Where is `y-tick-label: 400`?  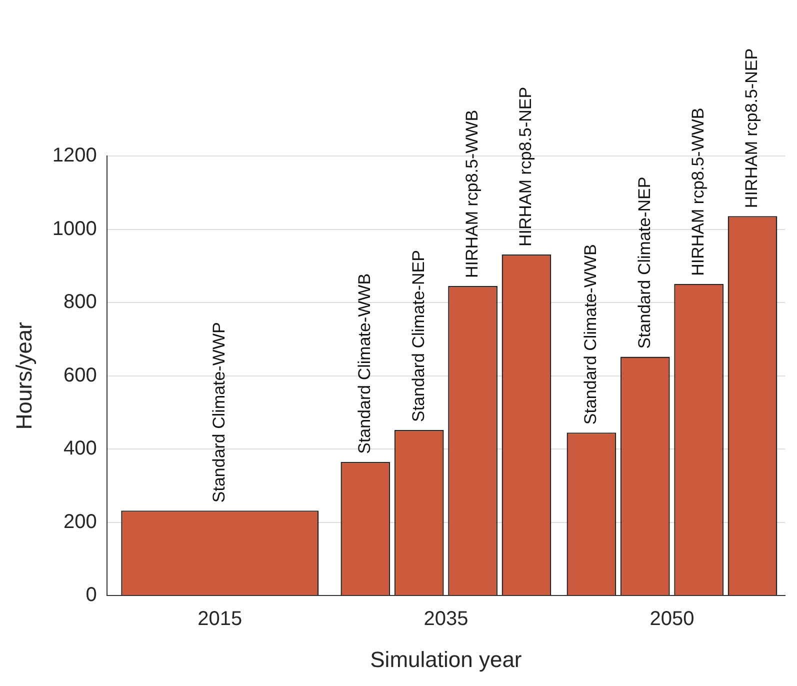
y-tick-label: 400 is located at coordinates (80, 449).